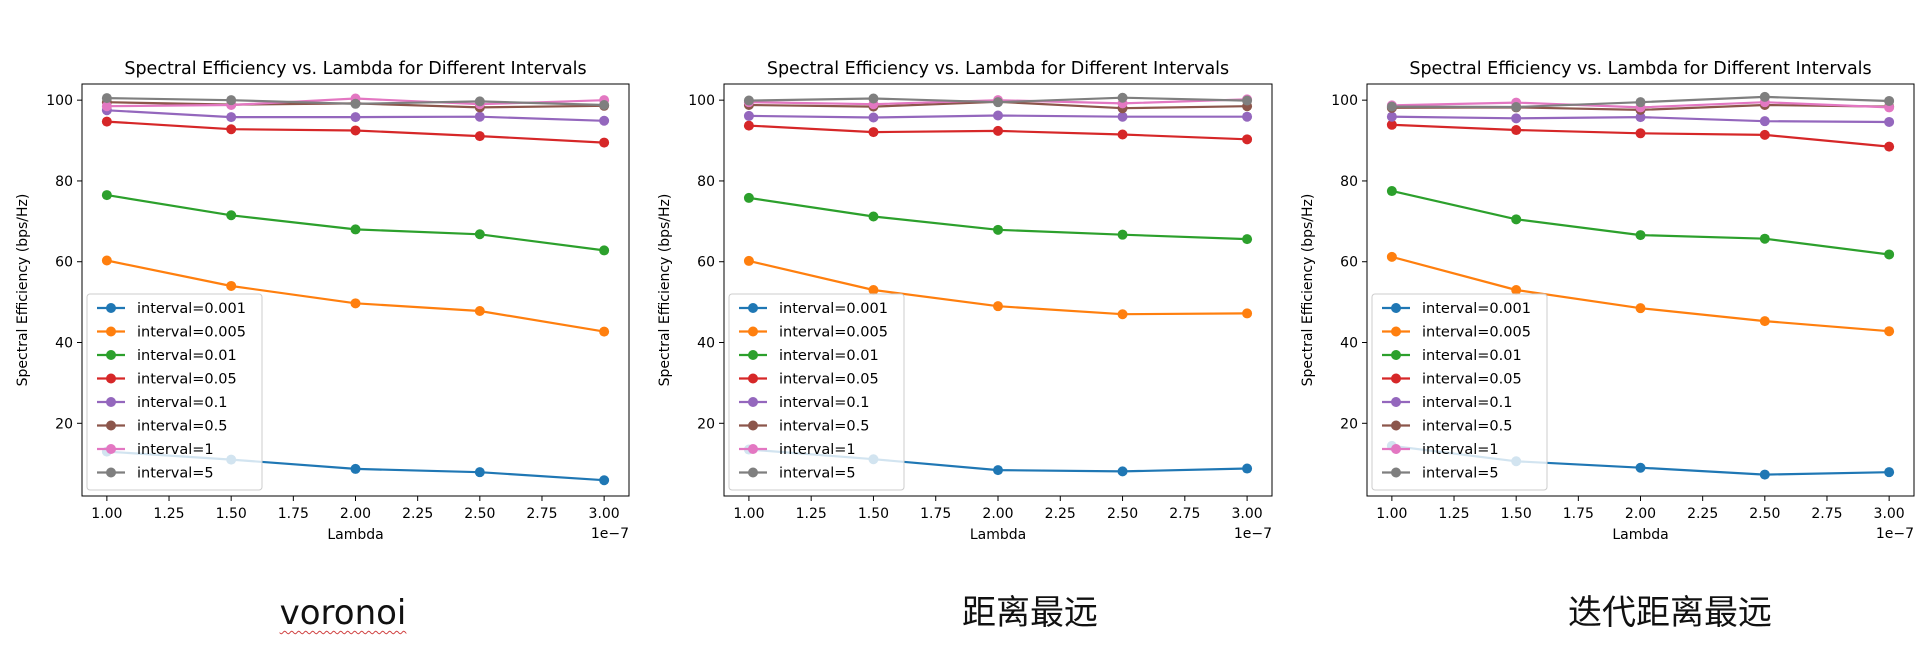 The width and height of the screenshot is (1931, 653). What do you see at coordinates (187, 356) in the screenshot?
I see `legend-label: interval=0.01` at bounding box center [187, 356].